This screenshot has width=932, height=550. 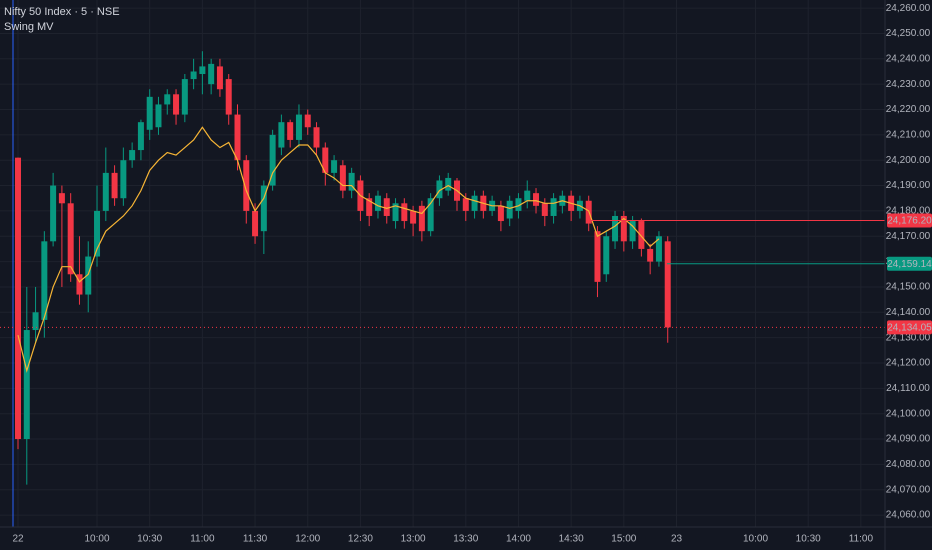 What do you see at coordinates (908, 489) in the screenshot?
I see `y-tick-label: 24,070.00` at bounding box center [908, 489].